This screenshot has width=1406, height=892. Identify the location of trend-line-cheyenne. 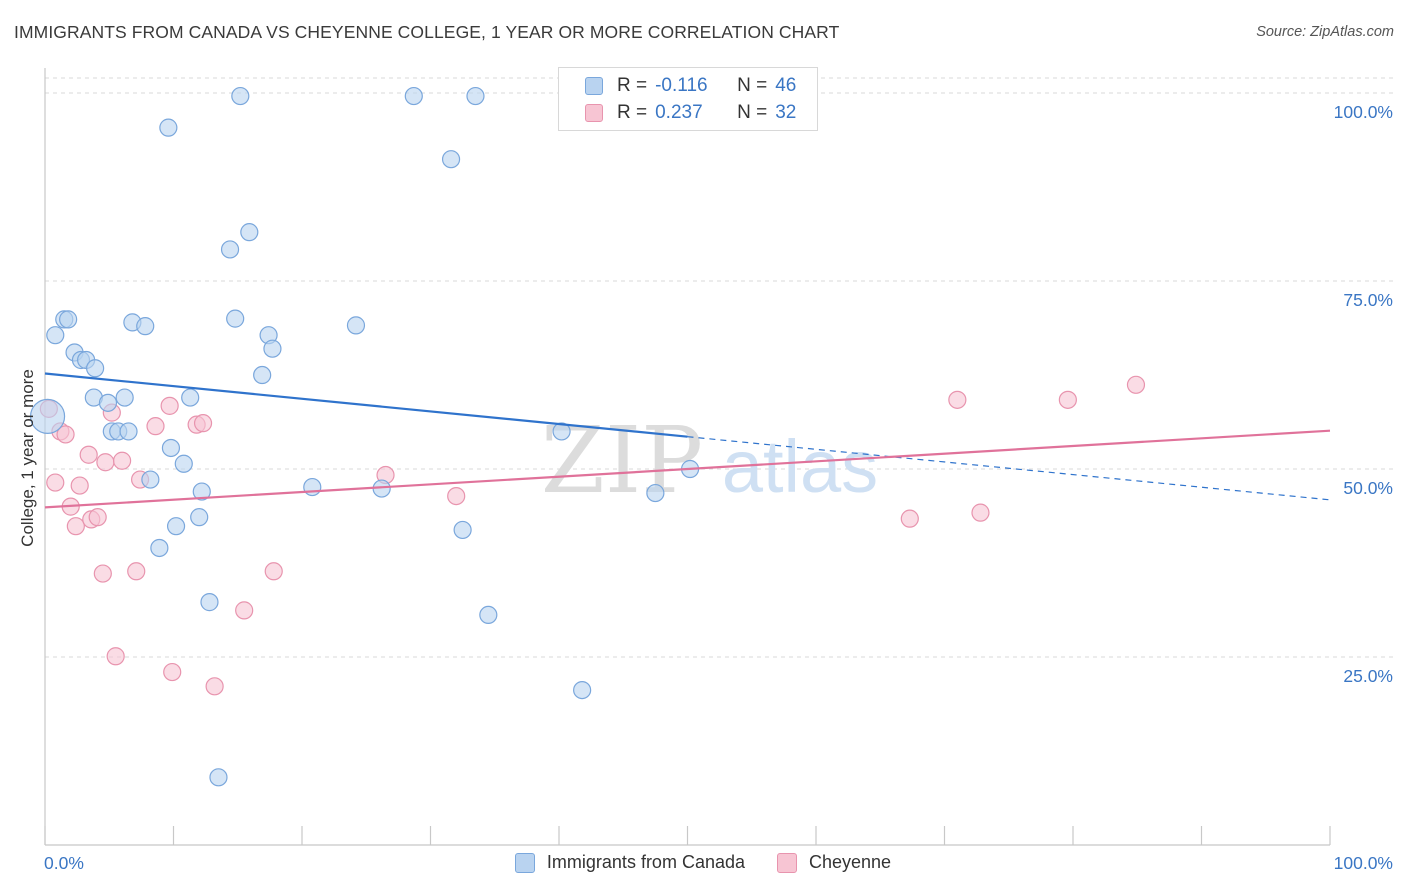
(687, 469).